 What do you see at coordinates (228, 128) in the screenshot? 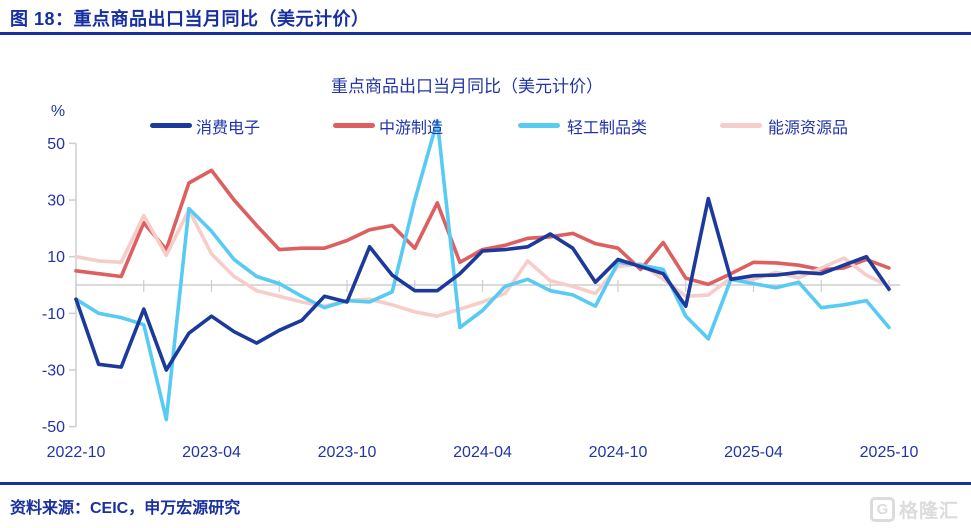
I see `legend-label: 消费电子` at bounding box center [228, 128].